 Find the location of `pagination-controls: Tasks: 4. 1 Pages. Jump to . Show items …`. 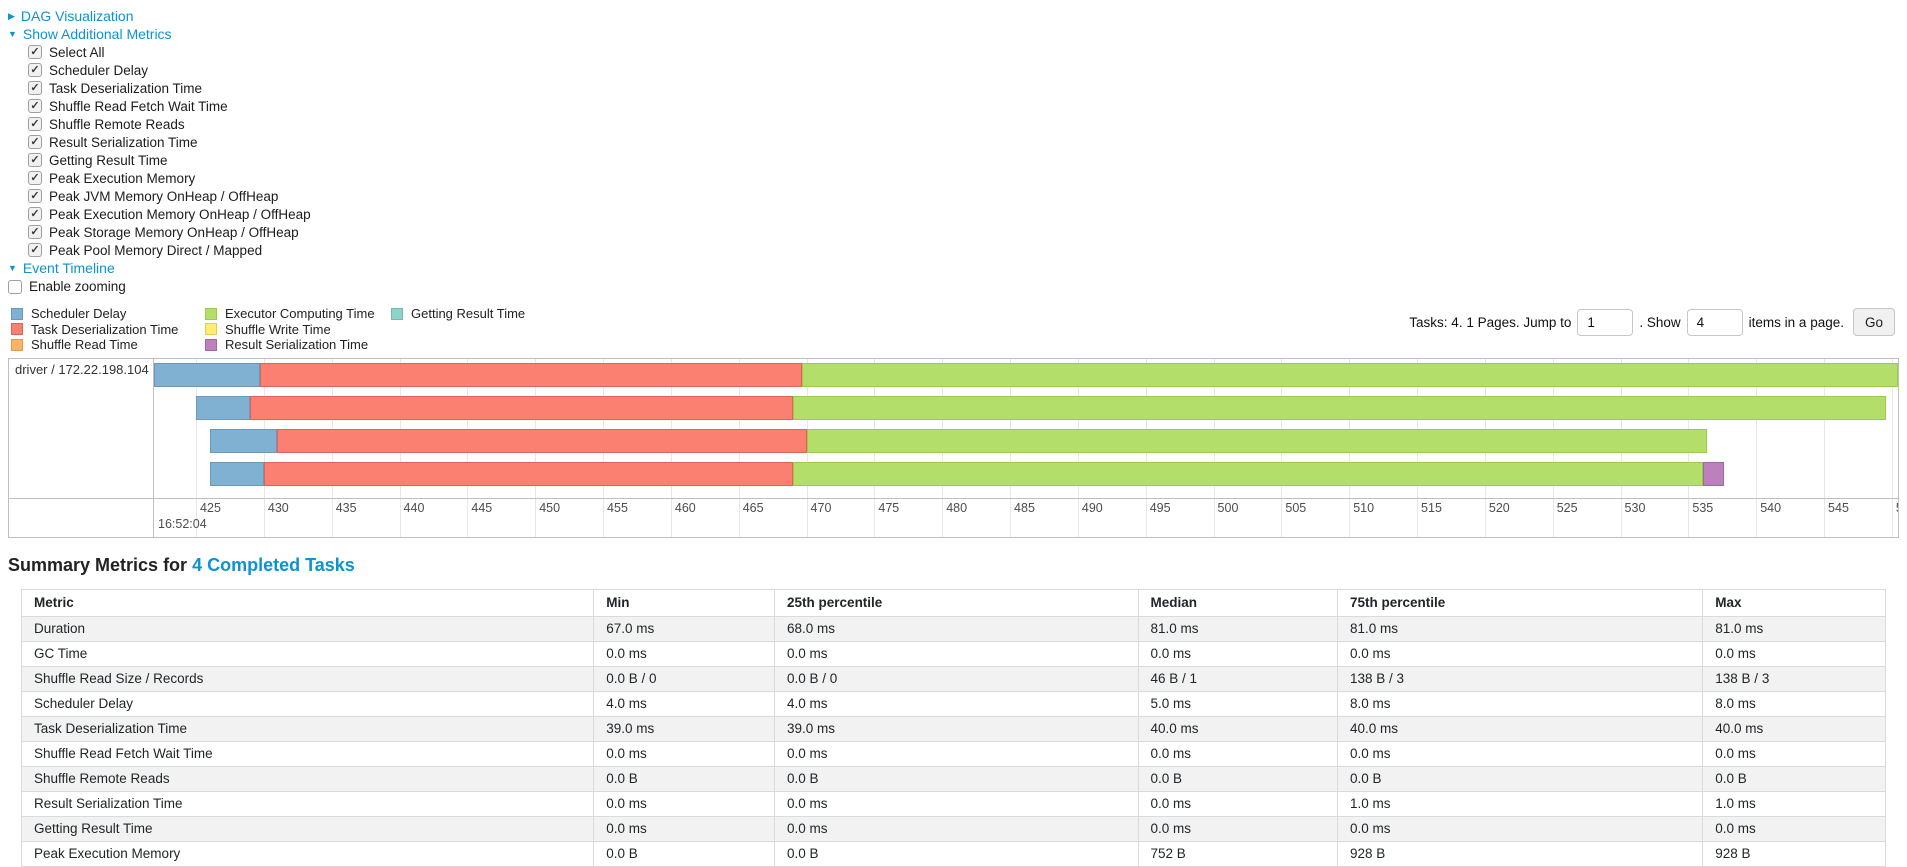

pagination-controls: Tasks: 4. 1 Pages. Jump to . Show items … is located at coordinates (1652, 322).